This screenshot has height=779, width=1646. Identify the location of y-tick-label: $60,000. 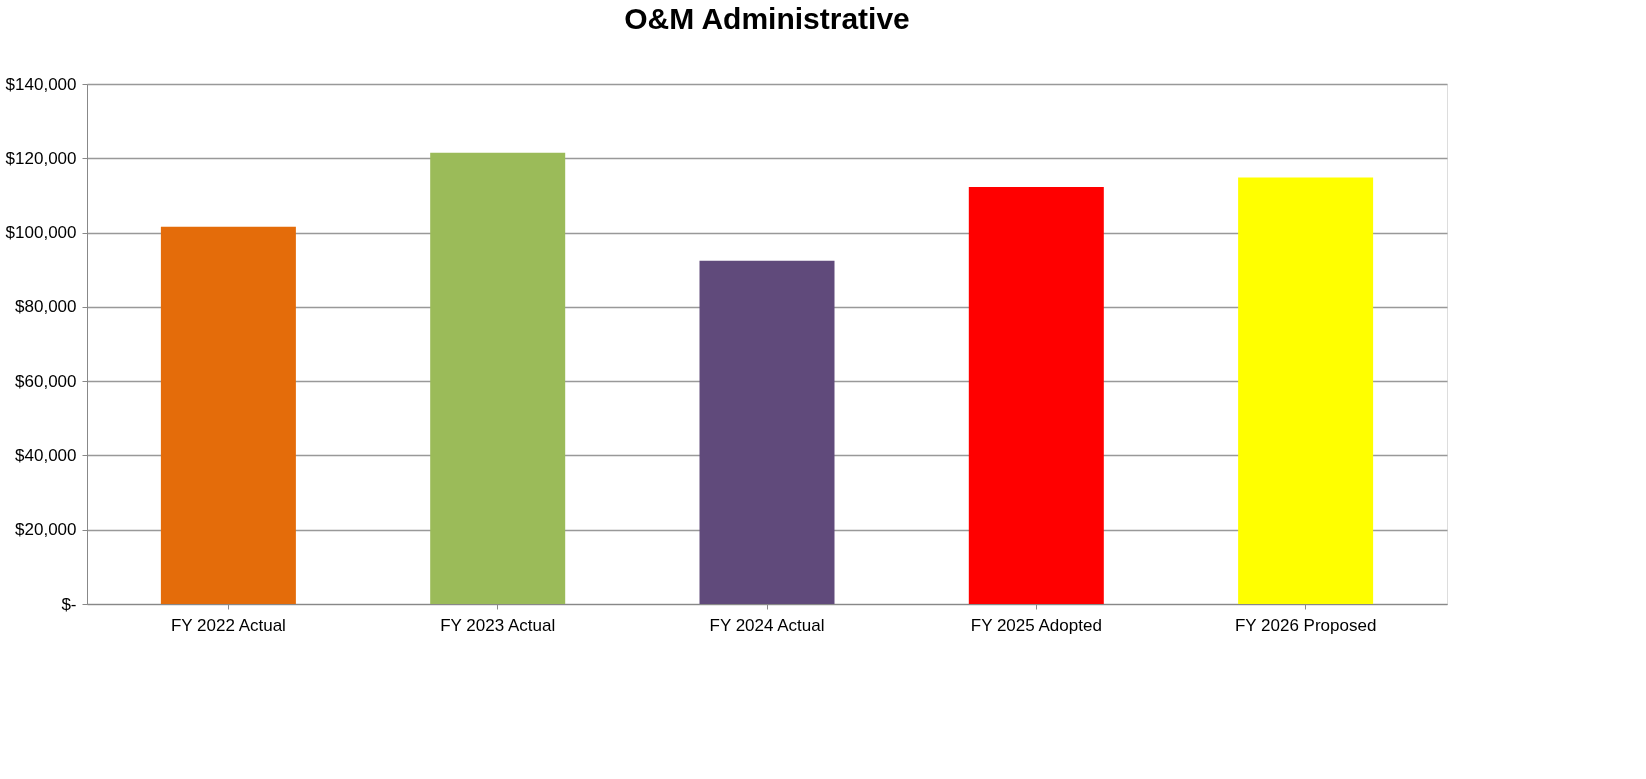
(46, 381).